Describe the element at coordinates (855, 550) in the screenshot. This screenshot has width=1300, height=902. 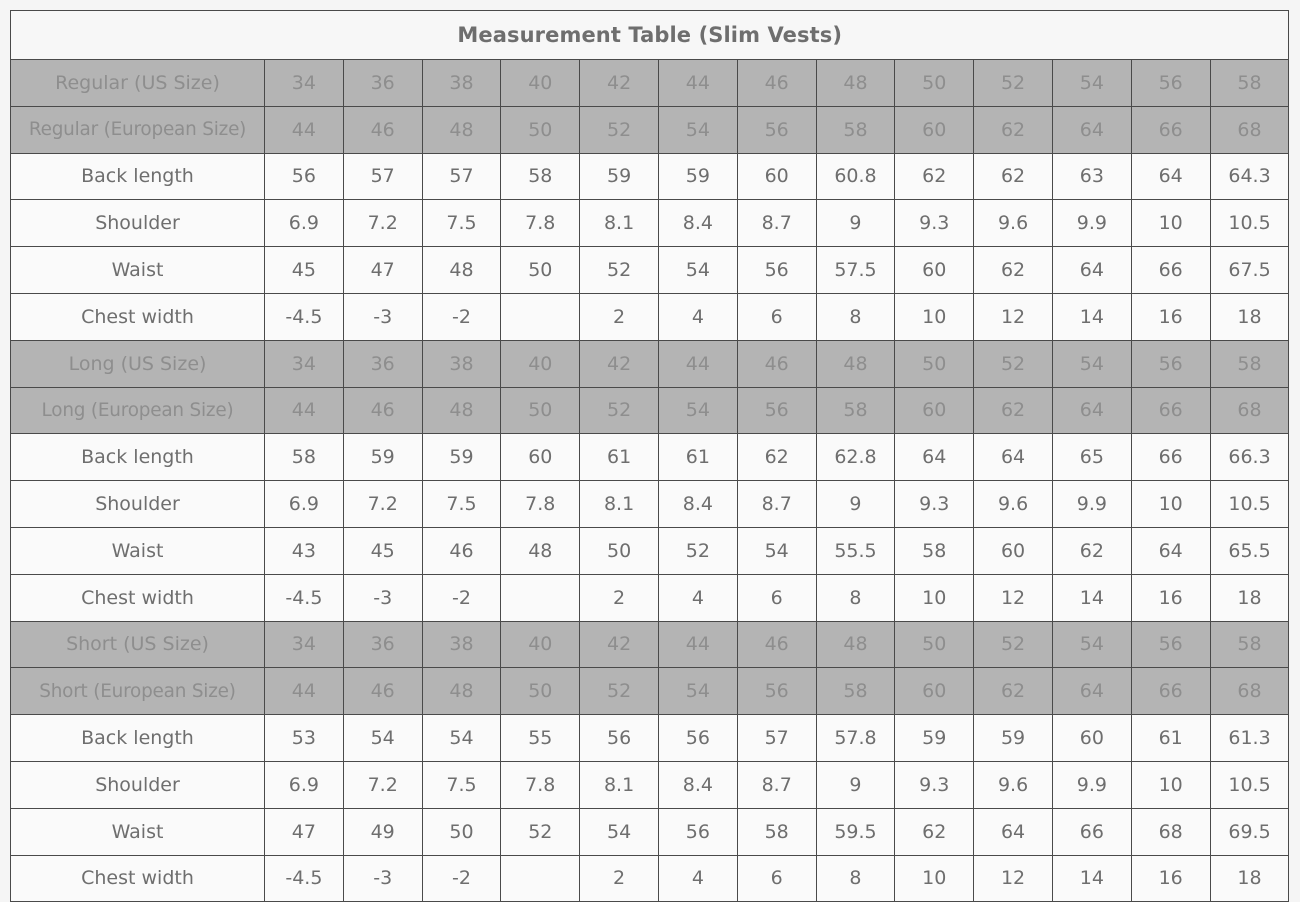
I see `measurement-value-cell: 55.5` at that location.